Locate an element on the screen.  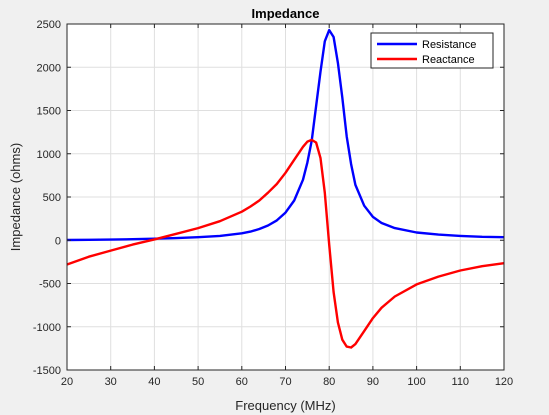
x-tick-label: 100 is located at coordinates (416, 382).